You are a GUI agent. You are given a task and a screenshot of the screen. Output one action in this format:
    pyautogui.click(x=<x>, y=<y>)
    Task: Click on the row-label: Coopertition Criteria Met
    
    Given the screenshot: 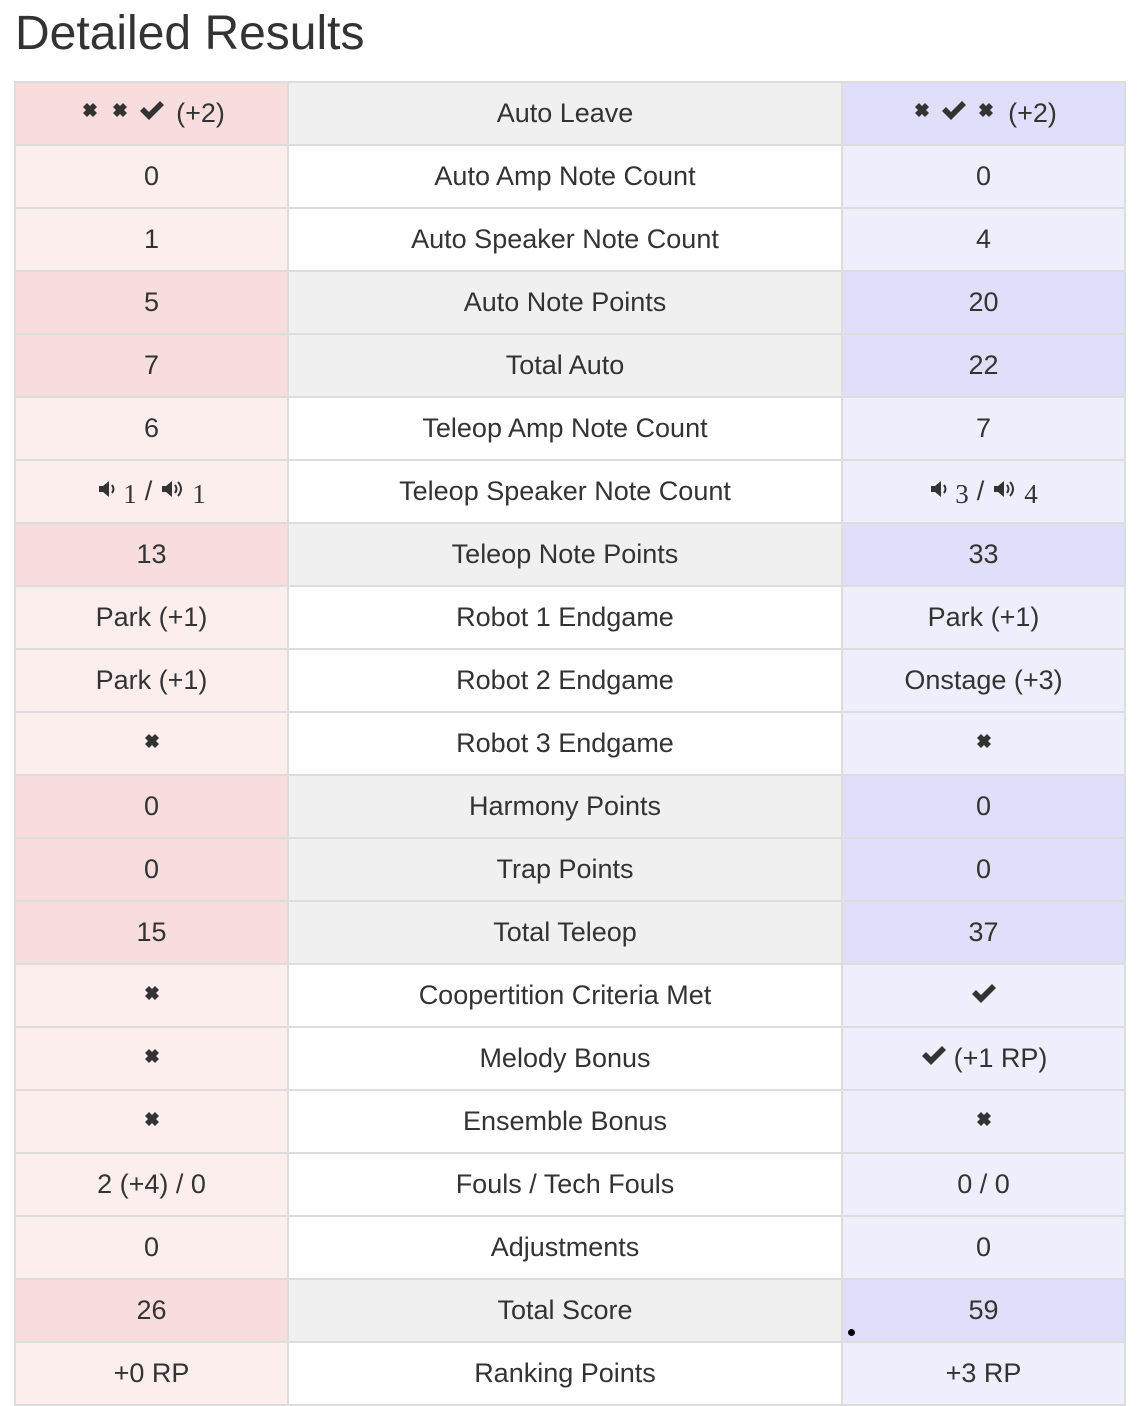 What is the action you would take?
    pyautogui.click(x=565, y=995)
    